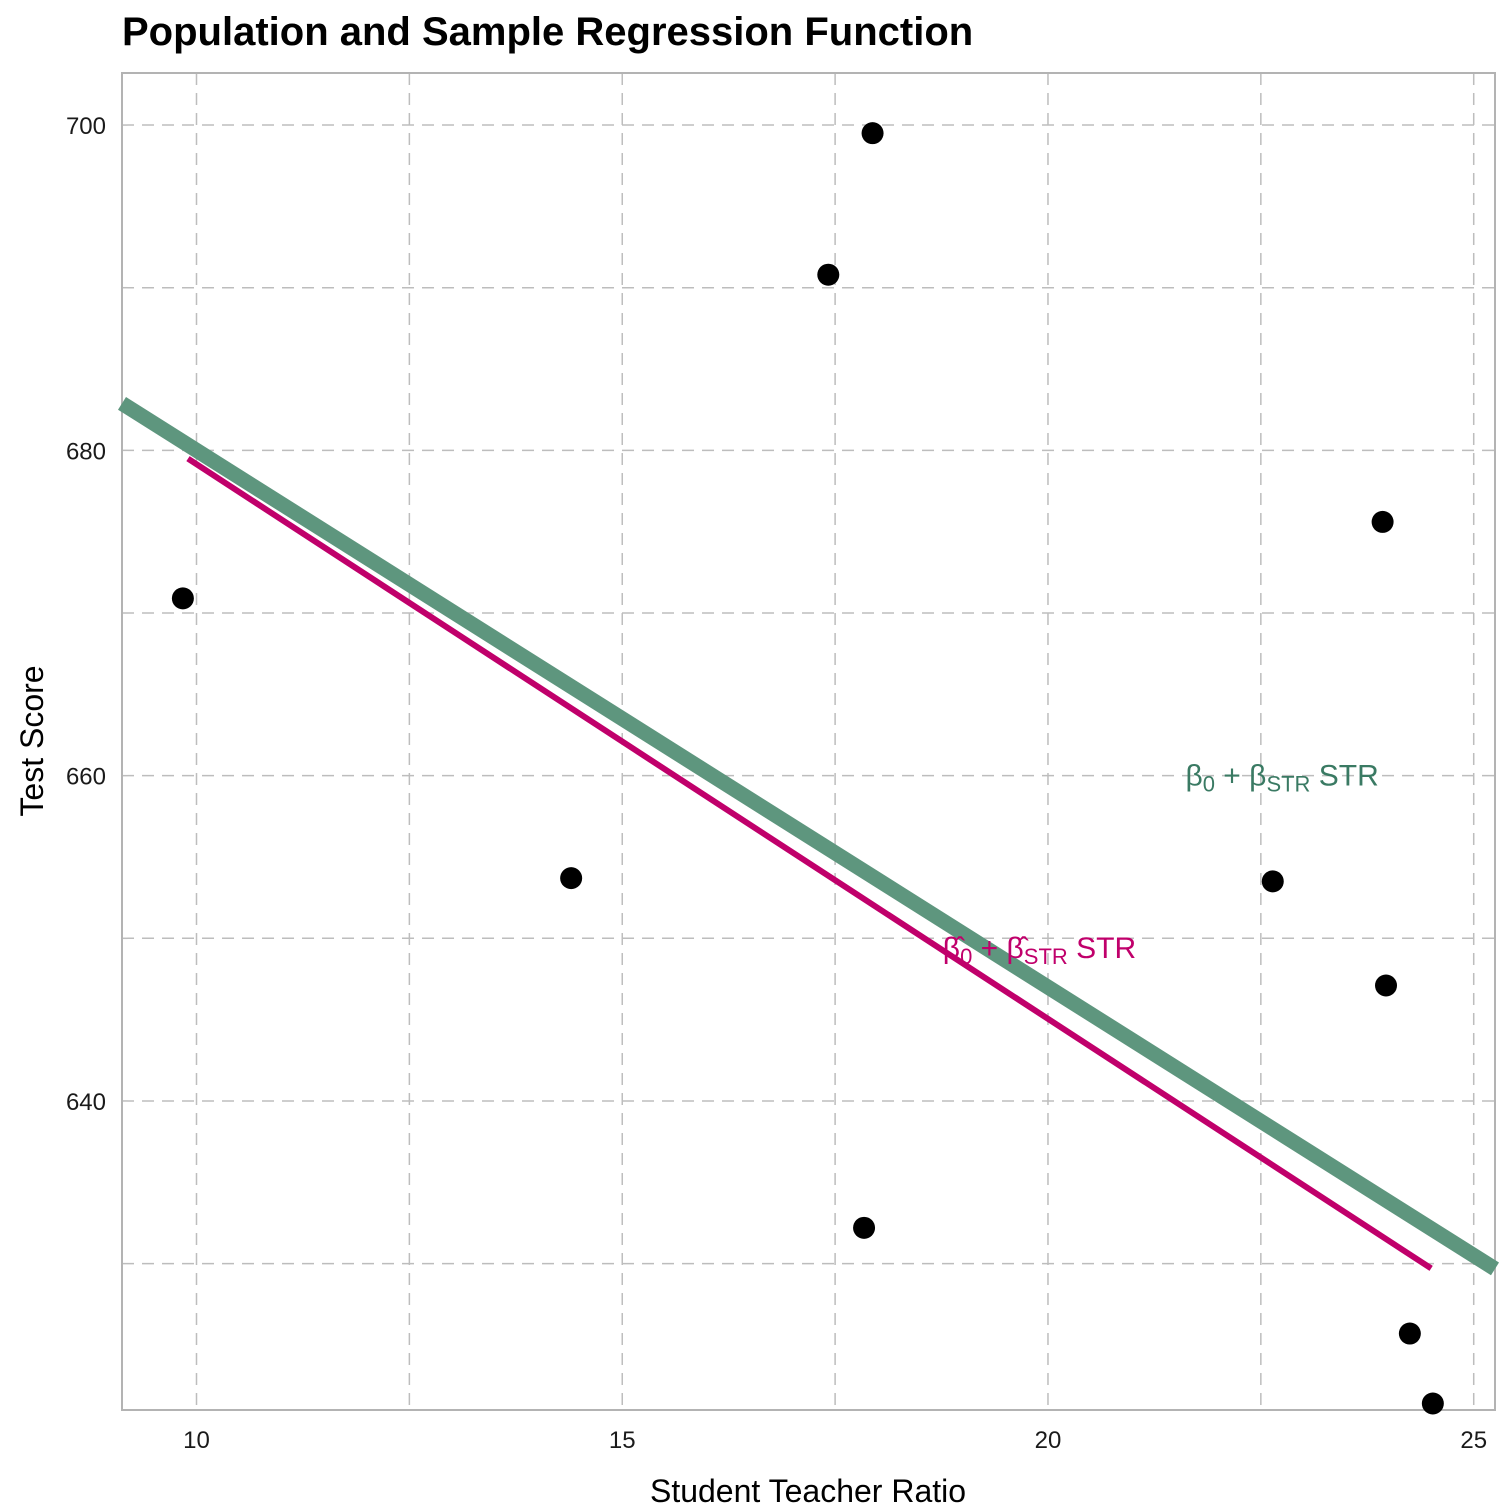 The width and height of the screenshot is (1512, 1512). I want to click on sample-formula: β̂0 + β̂STR STR, so click(1039, 950).